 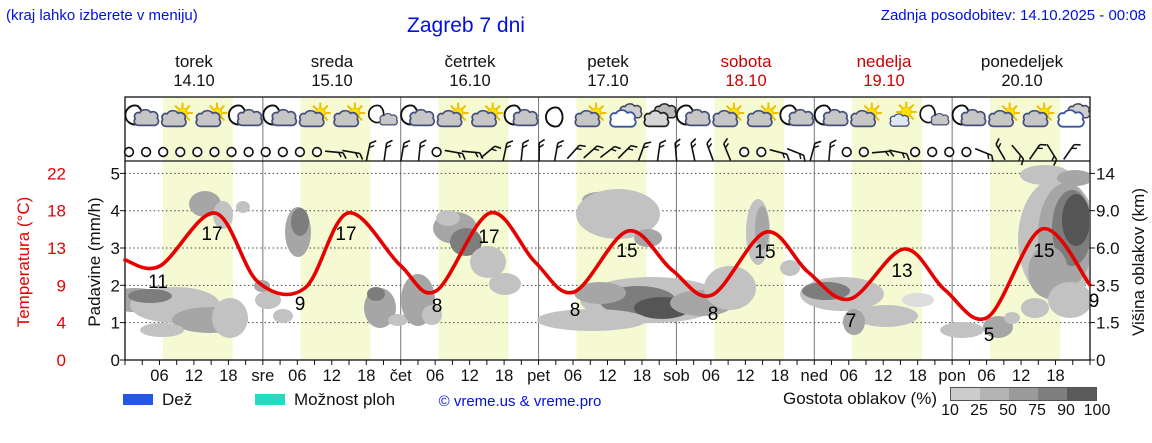 What do you see at coordinates (345, 399) in the screenshot?
I see `showers-legend-label: Možnost ploh` at bounding box center [345, 399].